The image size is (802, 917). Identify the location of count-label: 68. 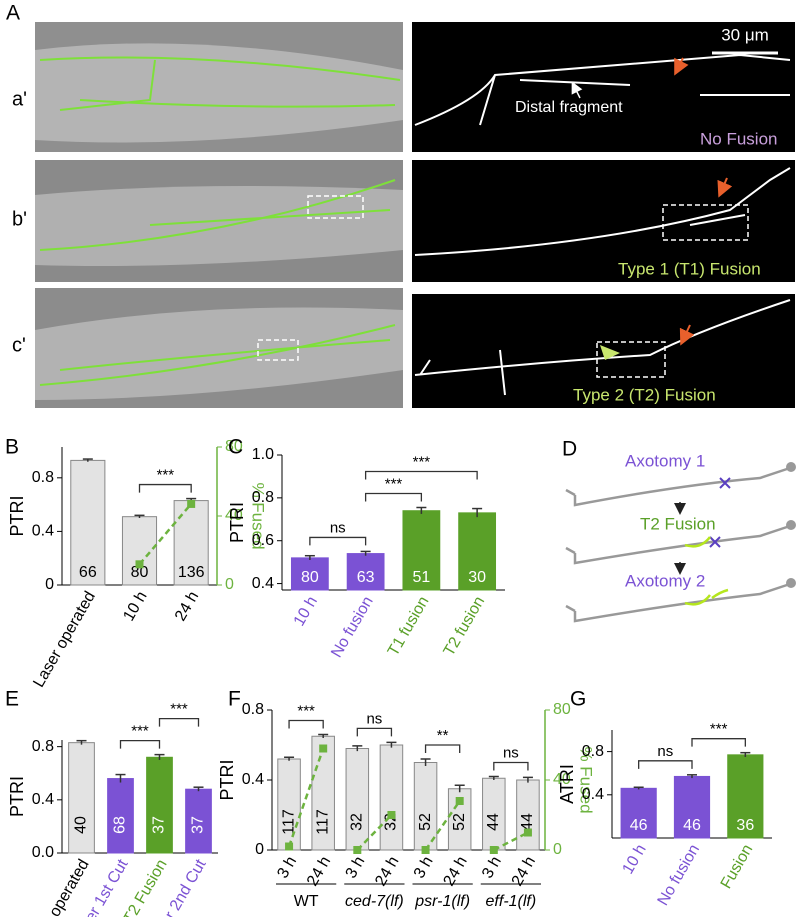
(120, 825).